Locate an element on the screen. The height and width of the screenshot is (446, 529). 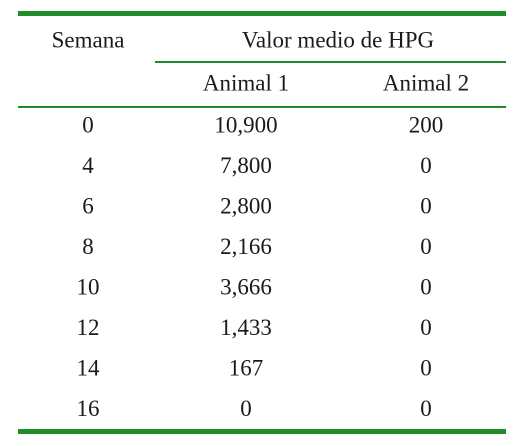
cell: 4 is located at coordinates (88, 165).